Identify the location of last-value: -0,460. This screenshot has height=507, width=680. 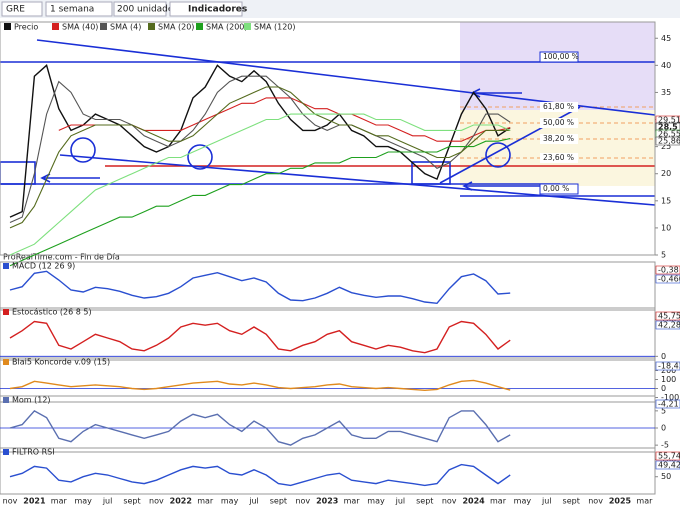
(669, 279).